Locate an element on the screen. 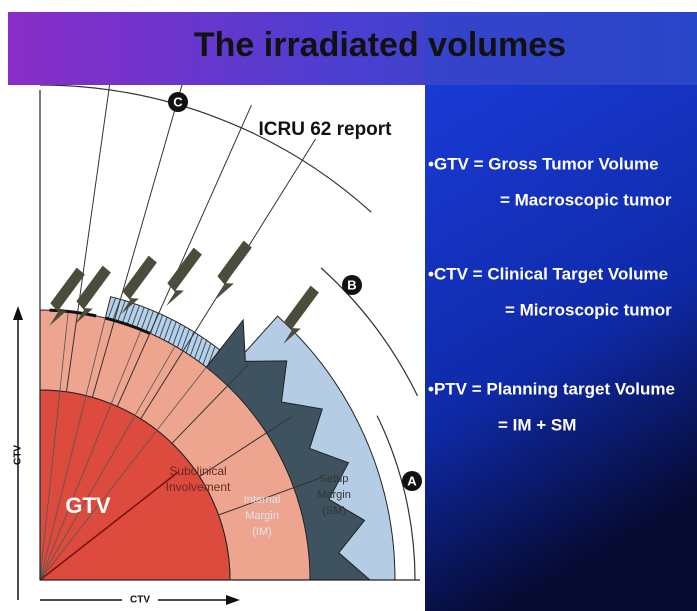 The width and height of the screenshot is (697, 611). marker-label: B is located at coordinates (351, 284).